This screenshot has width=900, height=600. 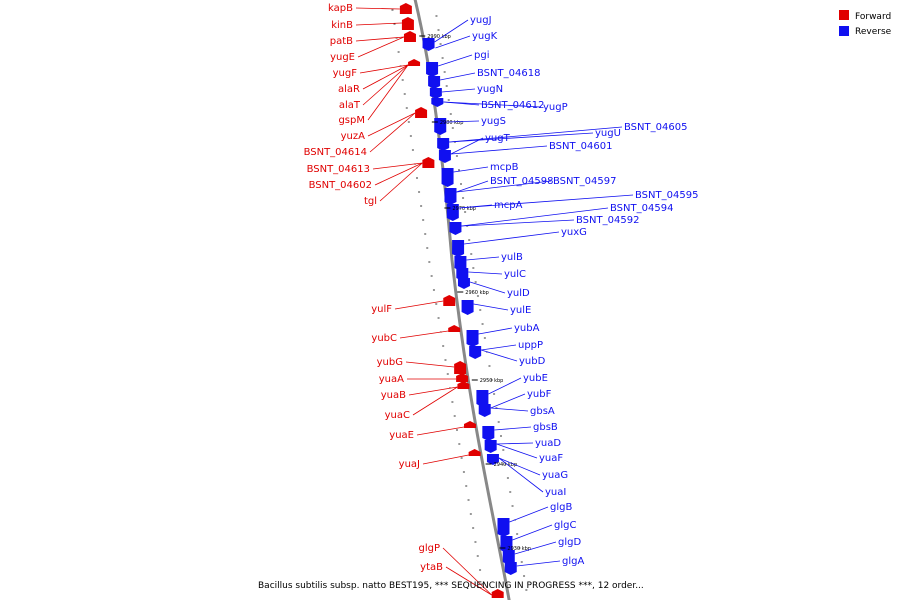 What do you see at coordinates (561, 507) in the screenshot?
I see `reverse-gene-label: glgB` at bounding box center [561, 507].